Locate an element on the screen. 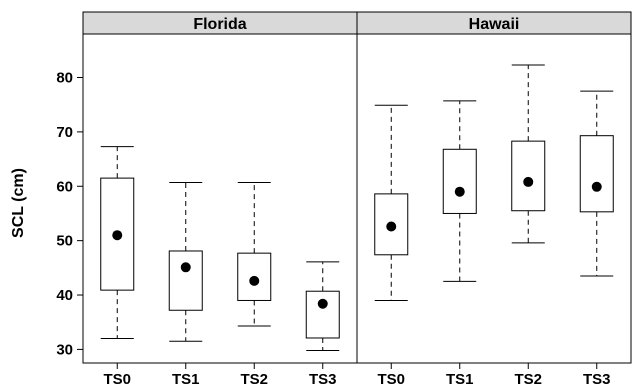 The height and width of the screenshot is (386, 639). y-tick-label-80: 80 is located at coordinates (64, 78).